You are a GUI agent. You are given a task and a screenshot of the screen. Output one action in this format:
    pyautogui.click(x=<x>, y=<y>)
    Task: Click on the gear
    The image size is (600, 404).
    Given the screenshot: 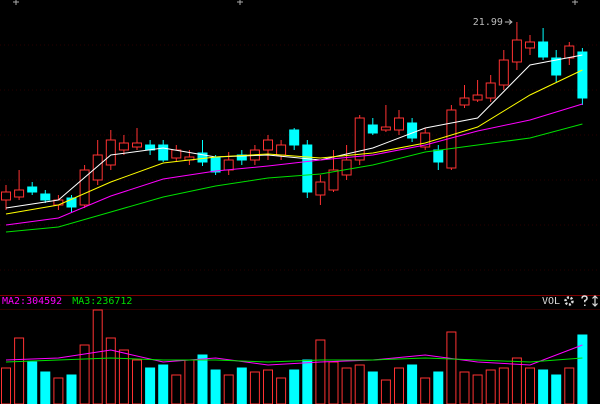 What is the action you would take?
    pyautogui.click(x=569, y=301)
    